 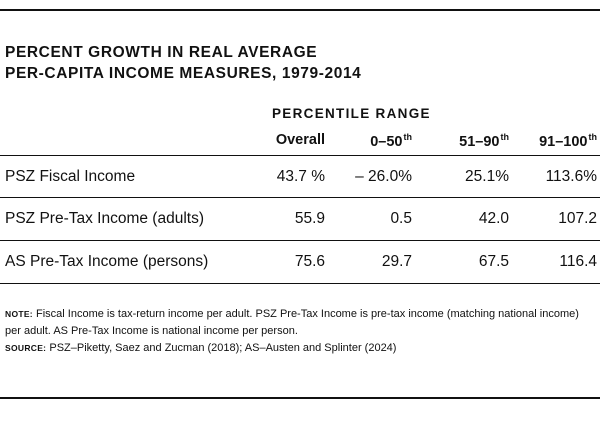 What do you see at coordinates (70, 176) in the screenshot?
I see `row-label: PSZ Fiscal Income` at bounding box center [70, 176].